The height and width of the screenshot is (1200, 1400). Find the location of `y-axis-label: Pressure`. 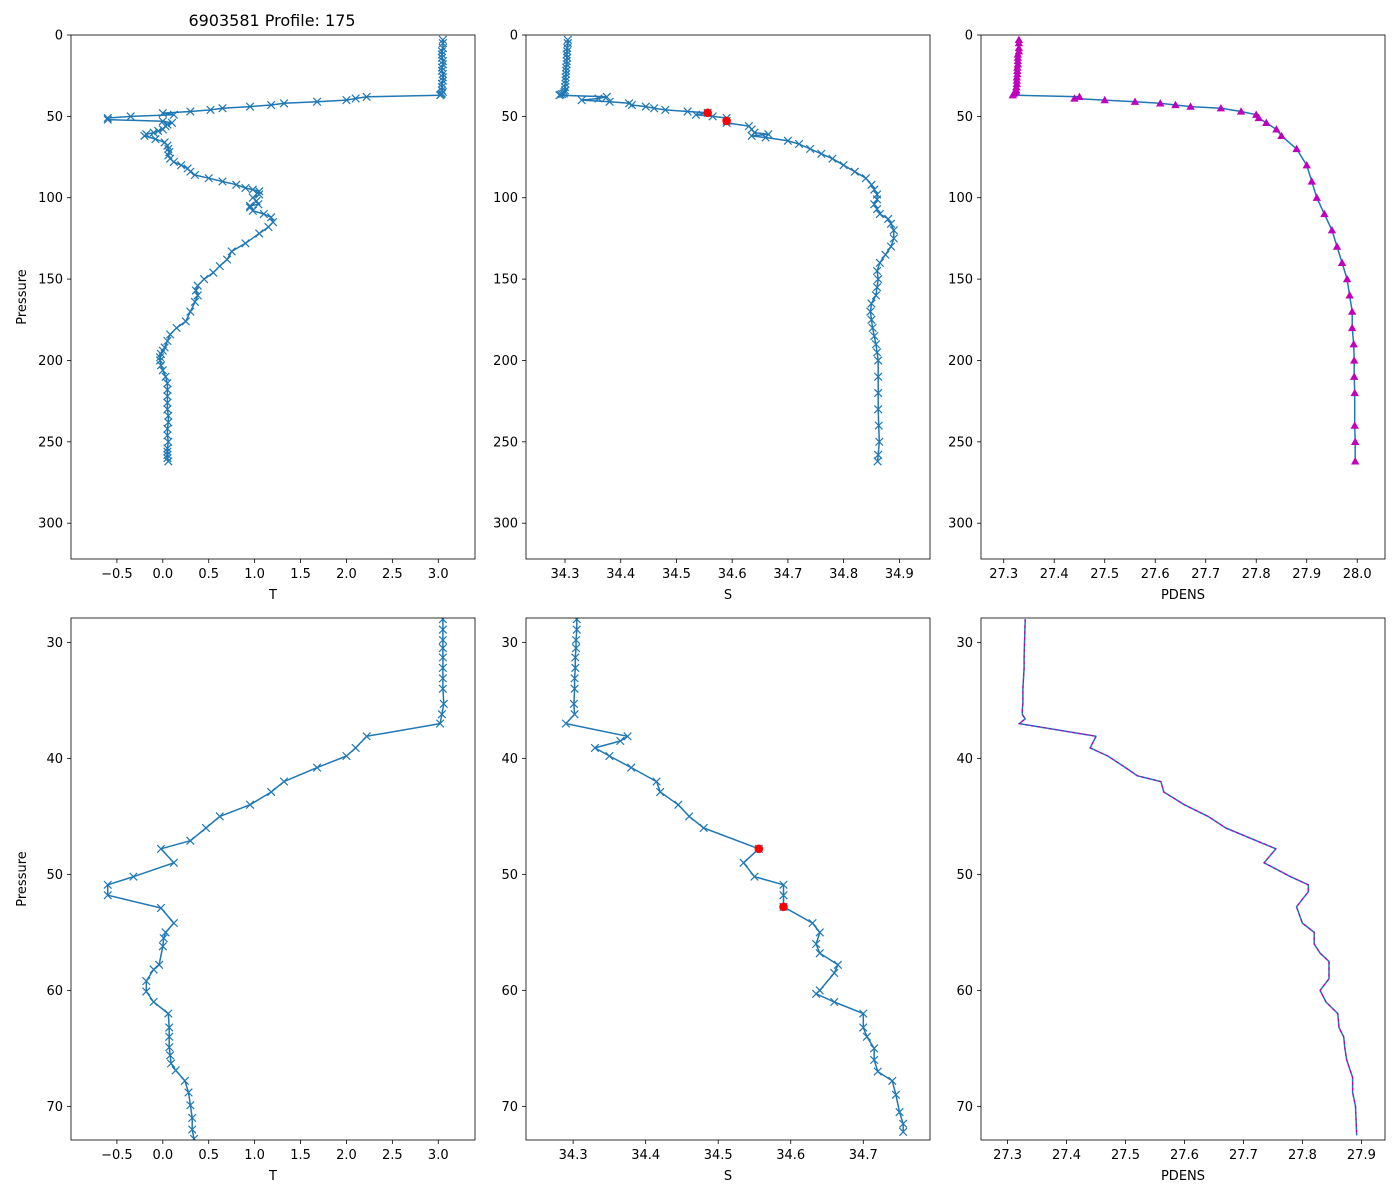

y-axis-label: Pressure is located at coordinates (22, 297).